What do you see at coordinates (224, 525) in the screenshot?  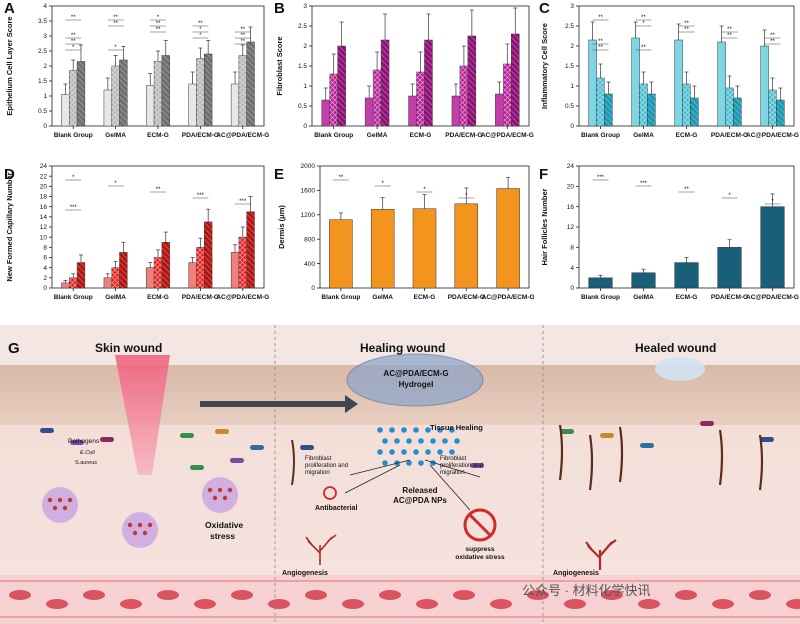 I see `oxidative-label: Oxidative` at bounding box center [224, 525].